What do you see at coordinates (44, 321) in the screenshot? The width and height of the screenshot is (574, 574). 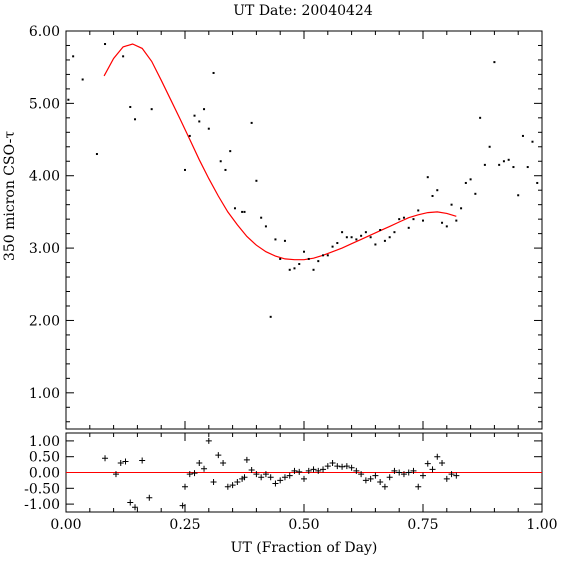 I see `y-tick-label: 2.00` at bounding box center [44, 321].